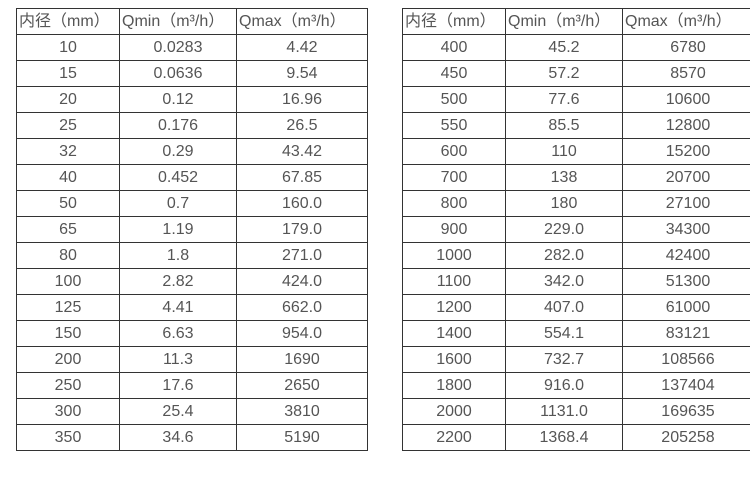 The width and height of the screenshot is (750, 483). What do you see at coordinates (576, 255) in the screenshot?
I see `table-row: 1000 282.0 42400` at bounding box center [576, 255].